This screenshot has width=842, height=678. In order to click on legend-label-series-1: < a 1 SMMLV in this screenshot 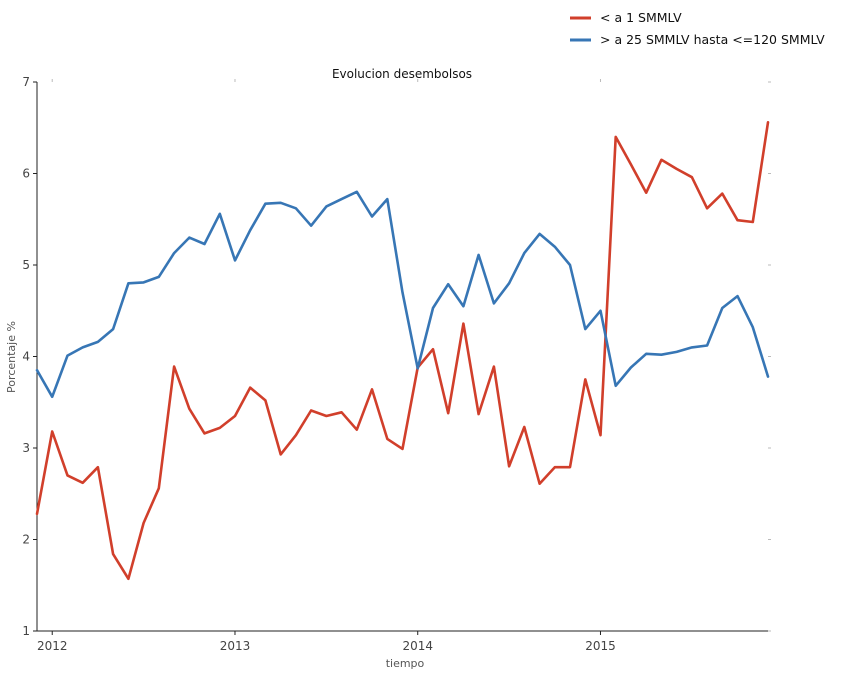, I will do `click(641, 17)`.